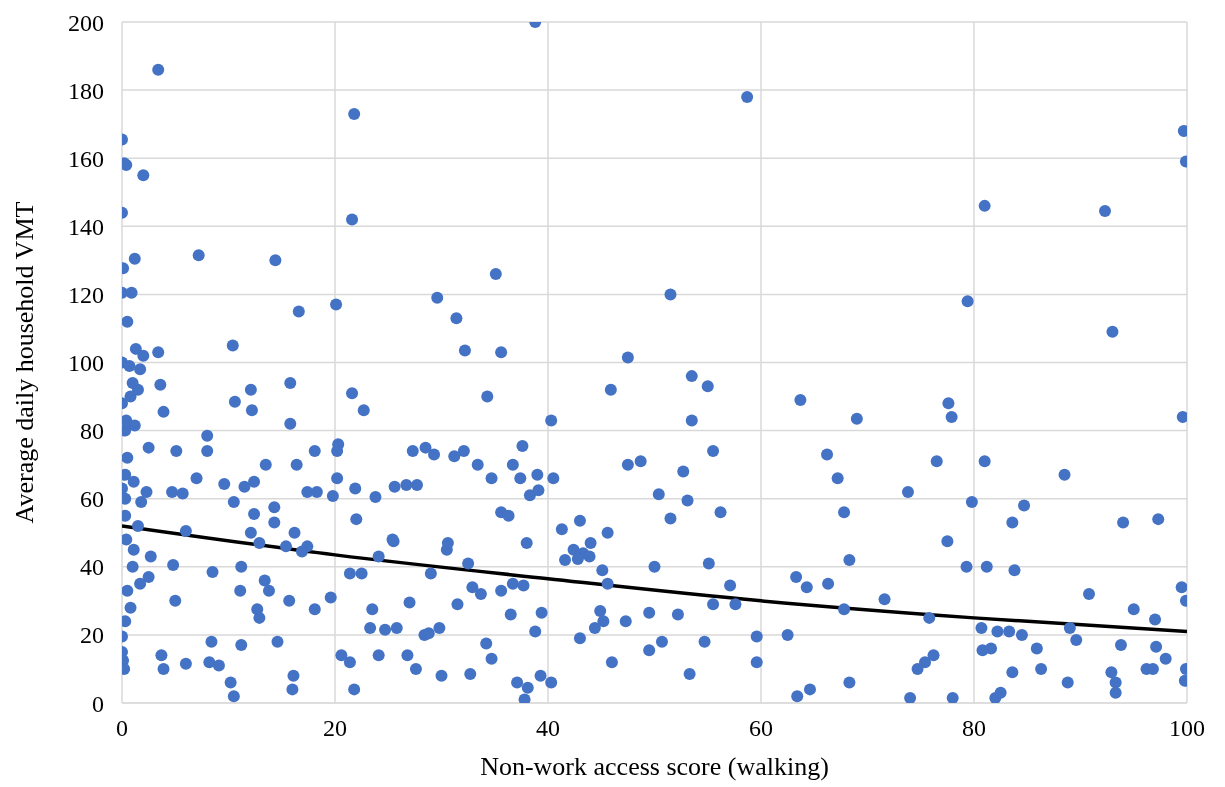 This screenshot has height=787, width=1225. I want to click on y-tick-label: 200, so click(86, 22).